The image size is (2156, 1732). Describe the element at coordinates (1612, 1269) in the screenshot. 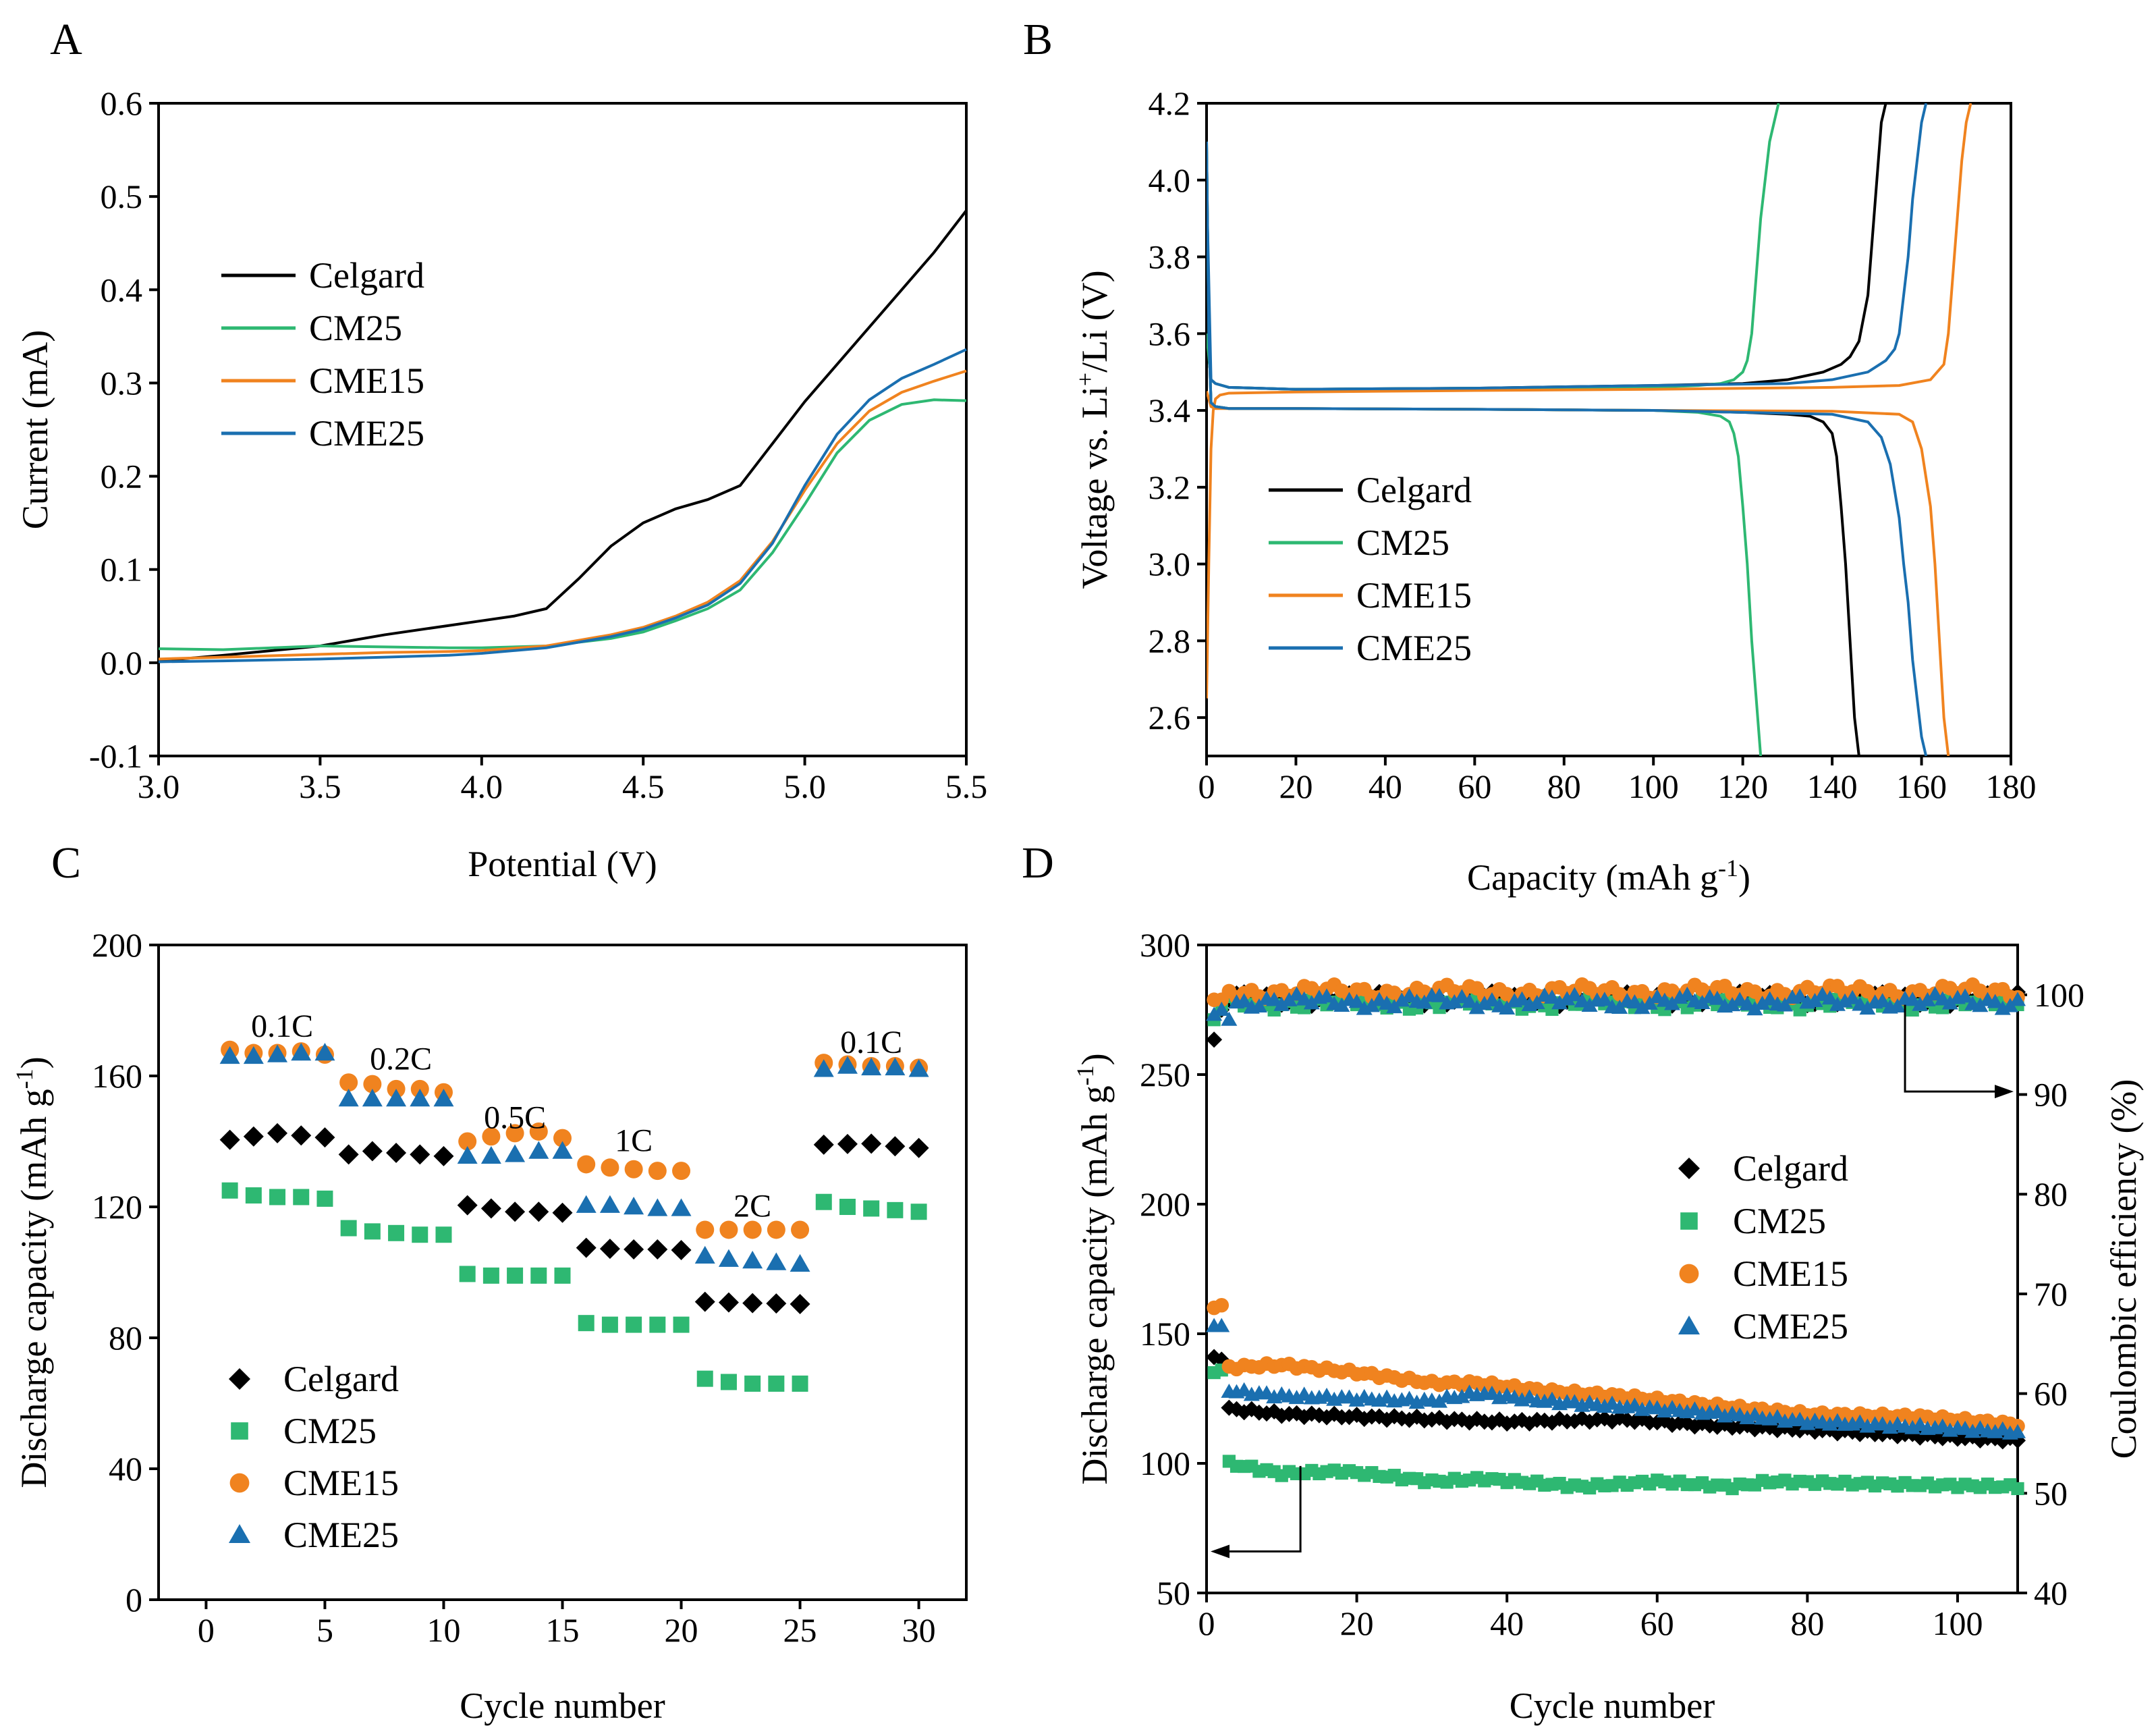

I see `plot-frame` at that location.